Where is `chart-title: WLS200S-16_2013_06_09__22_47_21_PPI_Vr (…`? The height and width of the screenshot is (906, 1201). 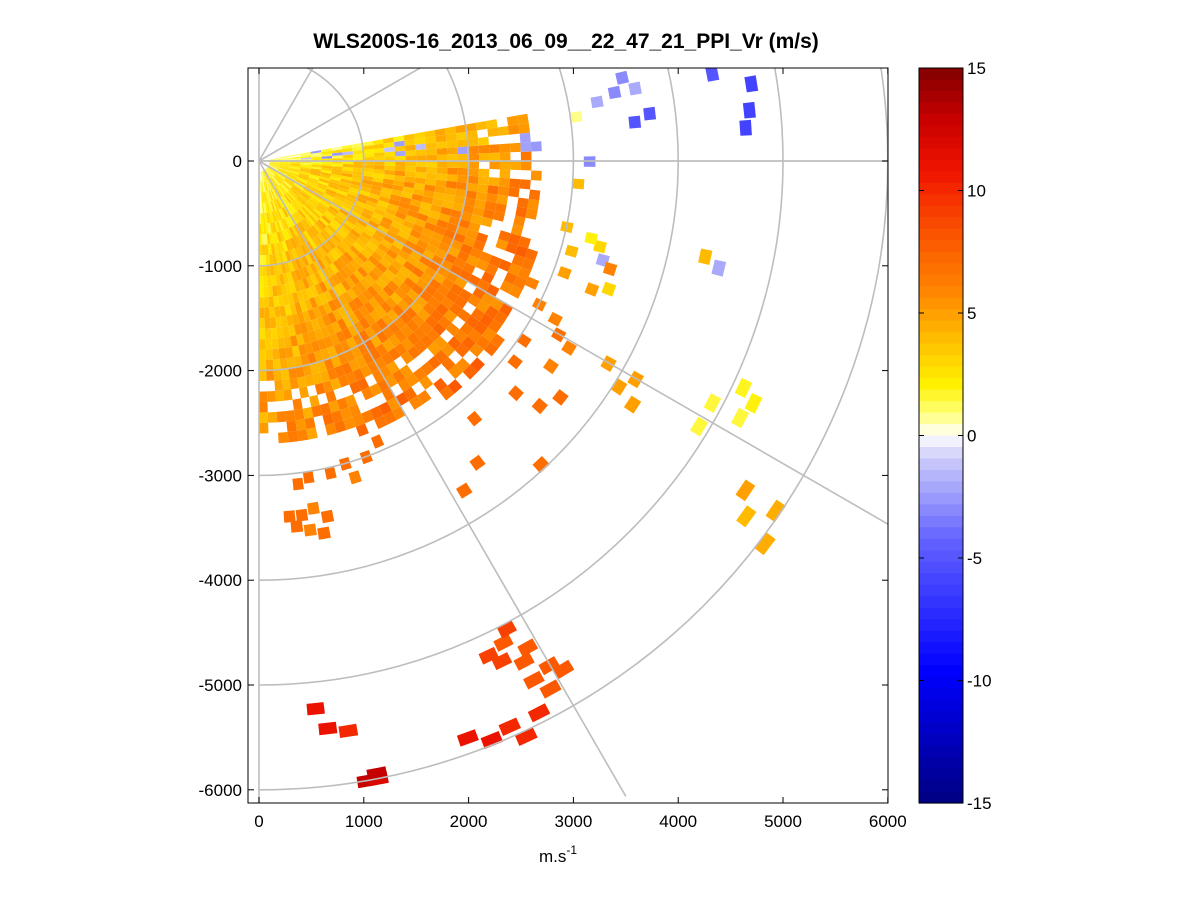 chart-title: WLS200S-16_2013_06_09__22_47_21_PPI_Vr (… is located at coordinates (566, 41).